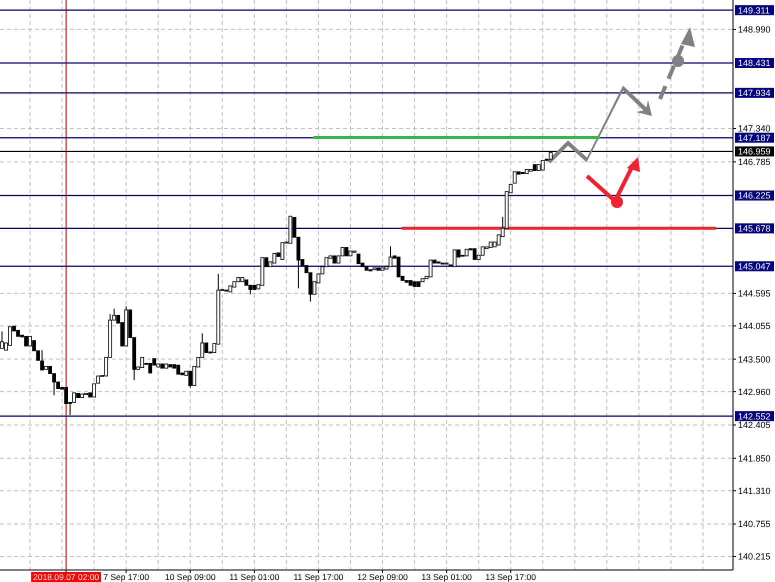  I want to click on x-tick-label: 13 Sep 17:00, so click(510, 577).